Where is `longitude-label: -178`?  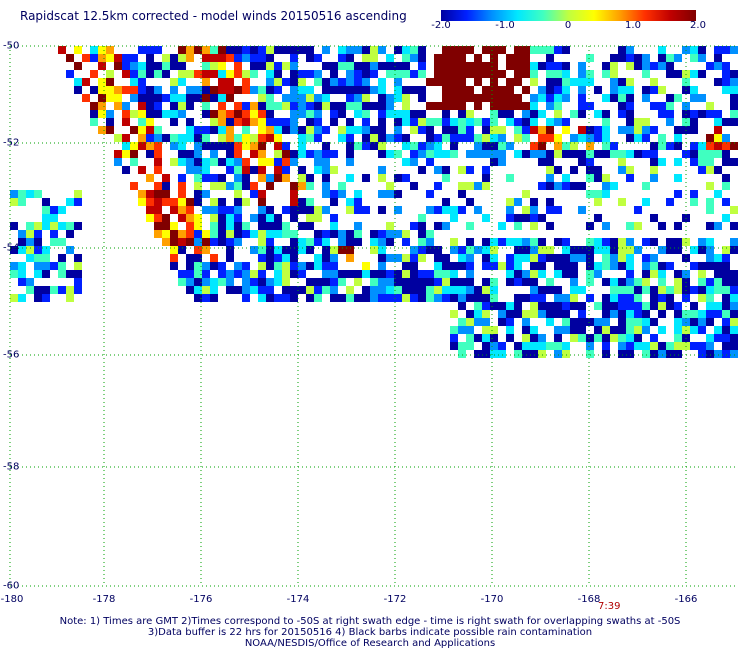
longitude-label: -178 is located at coordinates (104, 599).